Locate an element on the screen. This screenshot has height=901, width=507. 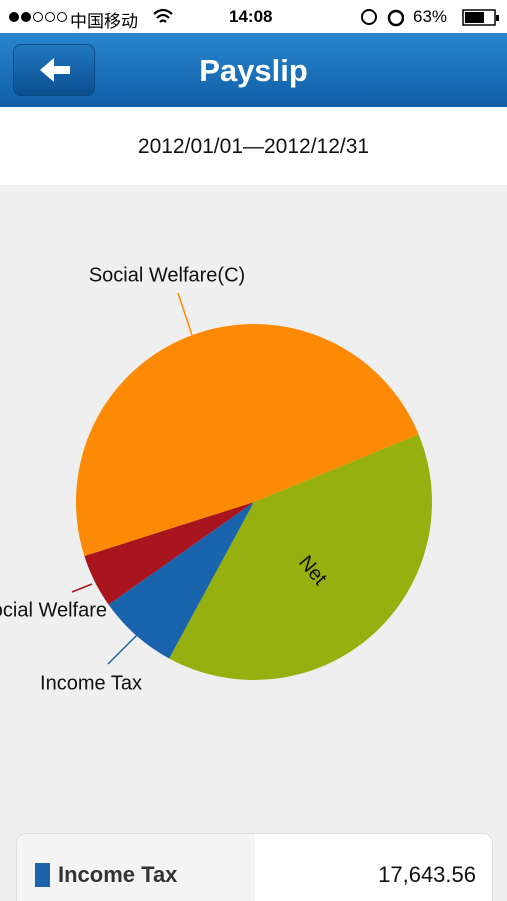
clock: 14:08 is located at coordinates (251, 16).